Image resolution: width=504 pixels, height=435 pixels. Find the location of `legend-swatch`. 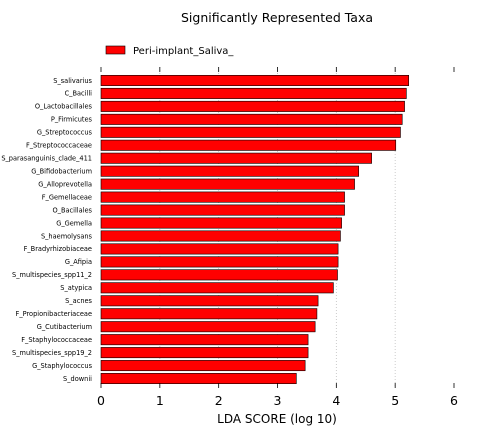

legend-swatch is located at coordinates (115, 50).